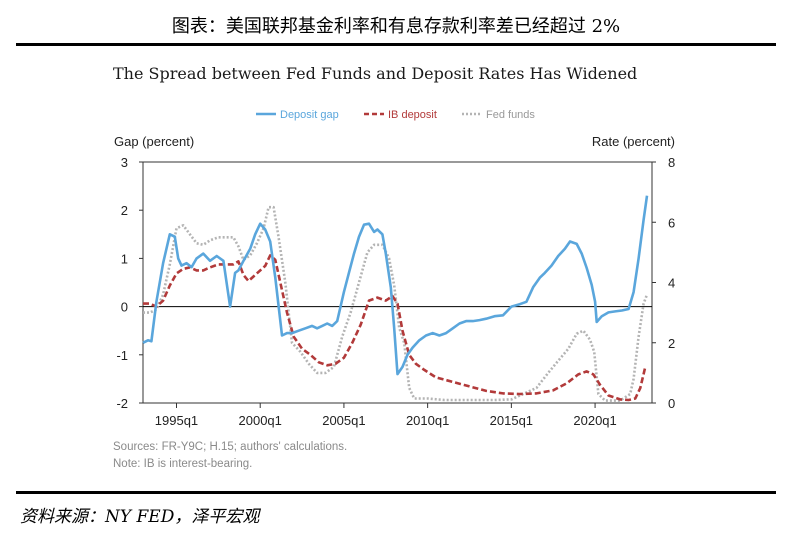 Image resolution: width=792 pixels, height=540 pixels. I want to click on footer-rule, so click(396, 492).